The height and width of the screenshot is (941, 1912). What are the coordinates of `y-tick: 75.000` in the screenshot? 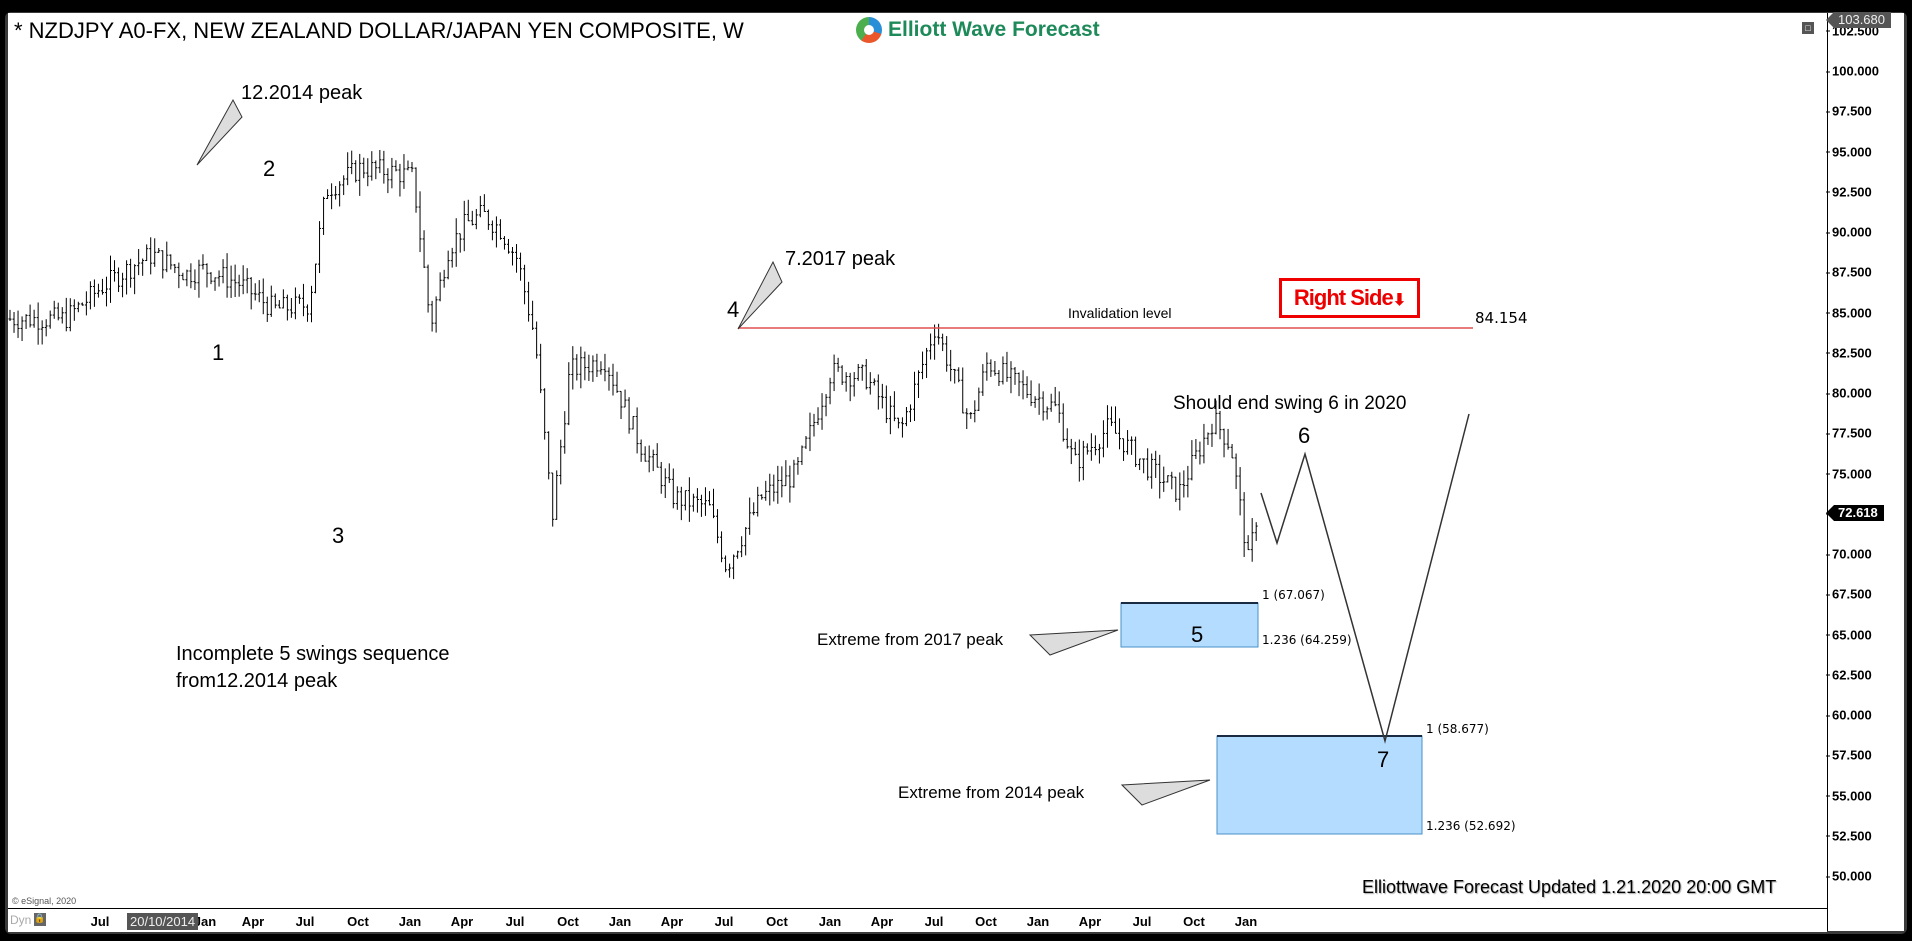 It's located at (1849, 473).